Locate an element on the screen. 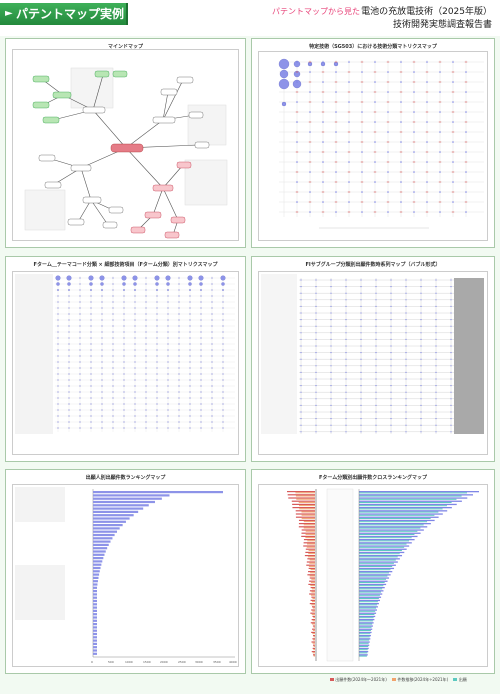  panel-tech-matrix: 特定技術（SG503）における技術分類マトリクスマップ is located at coordinates (373, 143).